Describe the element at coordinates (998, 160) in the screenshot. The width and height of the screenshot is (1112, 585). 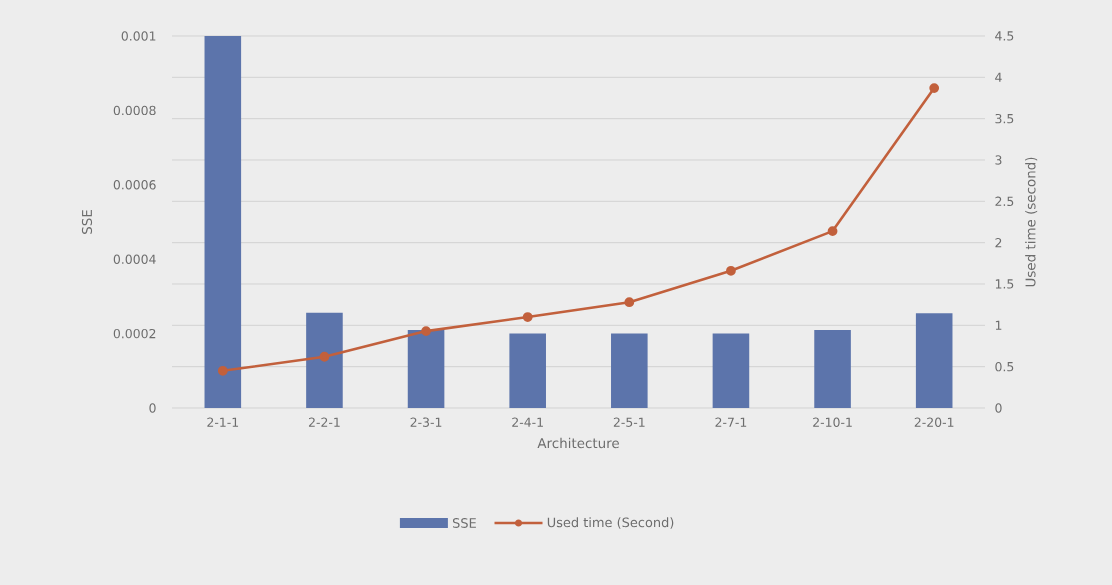
I see `y2-tick-label: 3` at that location.